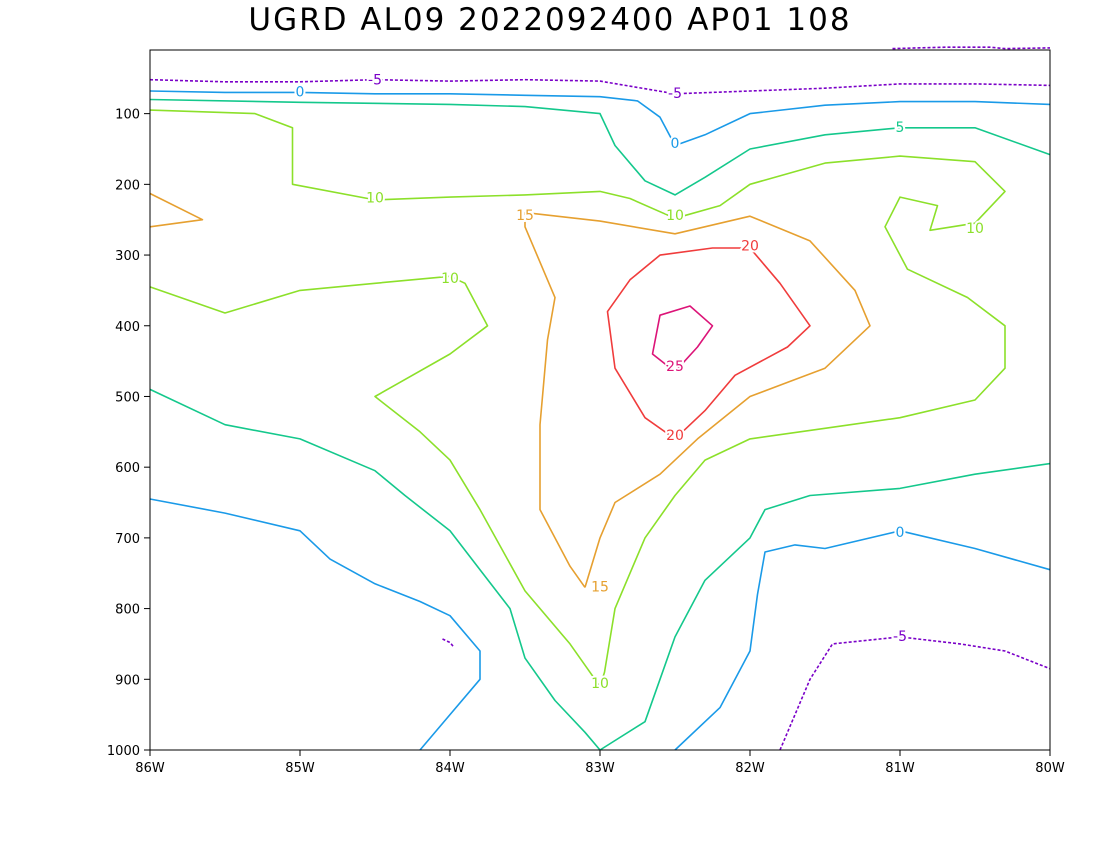 This screenshot has height=850, width=1100. What do you see at coordinates (123, 751) in the screenshot?
I see `y-tick-label: 1000` at bounding box center [123, 751].